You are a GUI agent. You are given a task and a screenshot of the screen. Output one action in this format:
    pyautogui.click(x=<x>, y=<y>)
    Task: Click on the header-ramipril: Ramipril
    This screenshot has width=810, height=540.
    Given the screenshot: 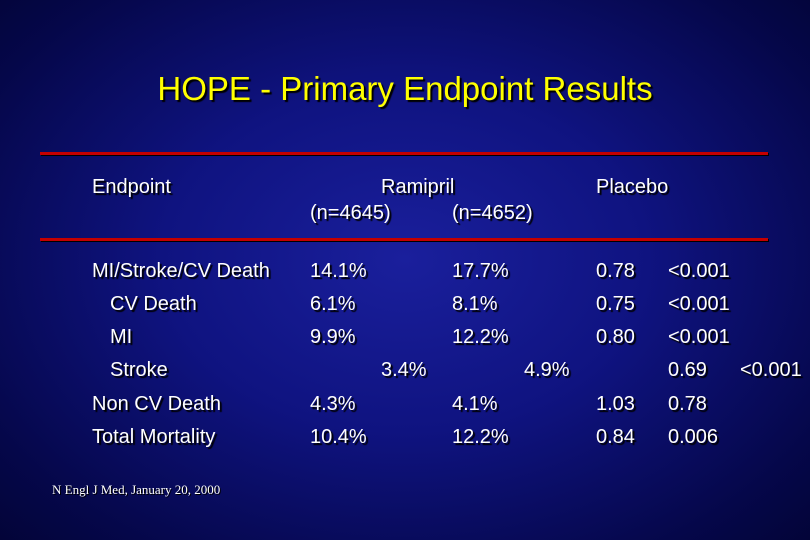 What is the action you would take?
    pyautogui.click(x=418, y=187)
    